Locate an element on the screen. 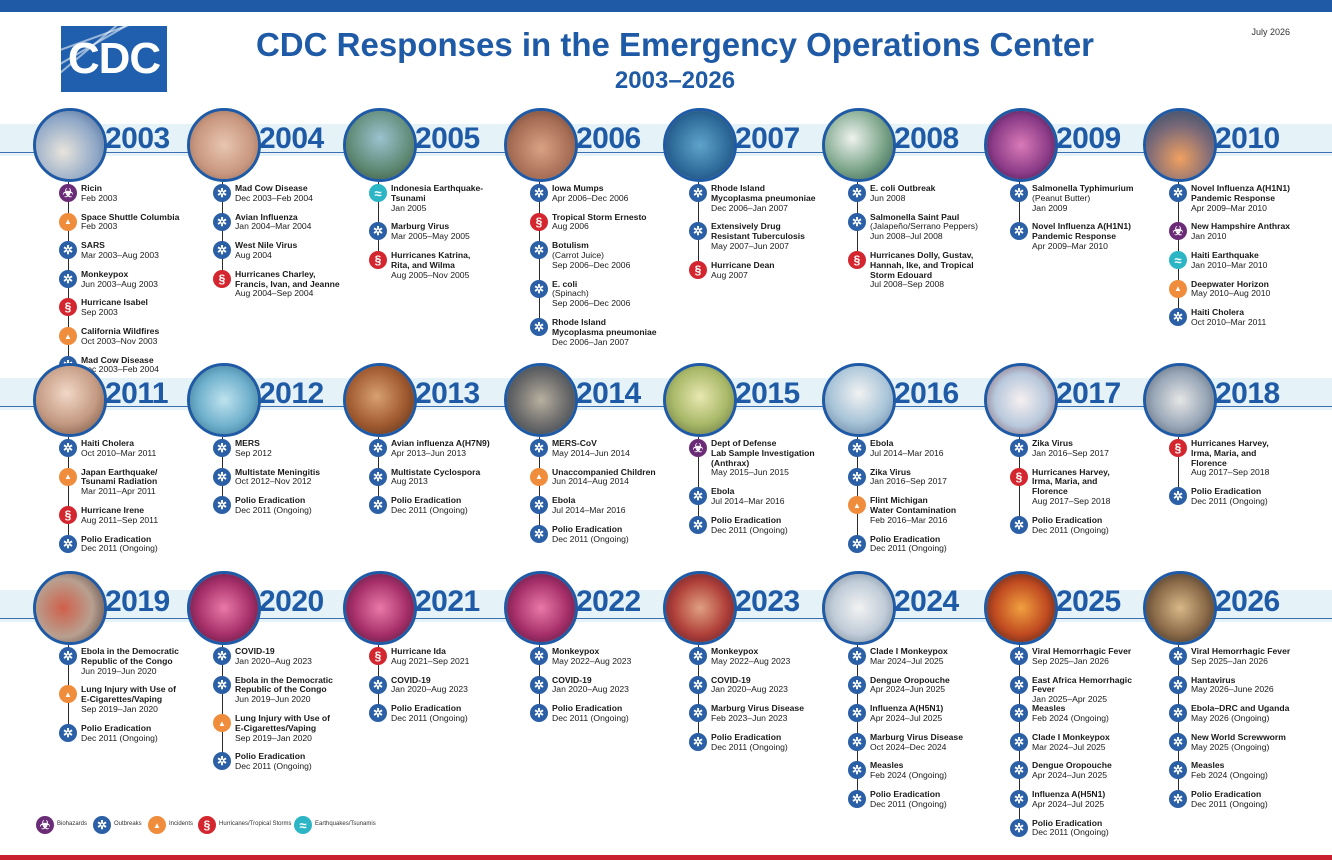 The image size is (1332, 860). response-text: Zika Virus Jan 2016–Sep 2017 is located at coordinates (929, 477).